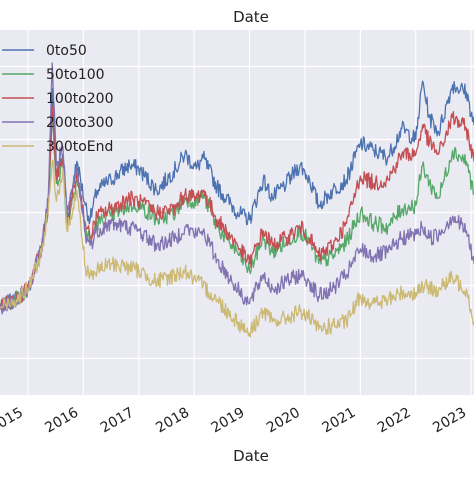 This screenshot has width=474, height=479. I want to click on legend-label-200to300: 200to300, so click(80, 123).